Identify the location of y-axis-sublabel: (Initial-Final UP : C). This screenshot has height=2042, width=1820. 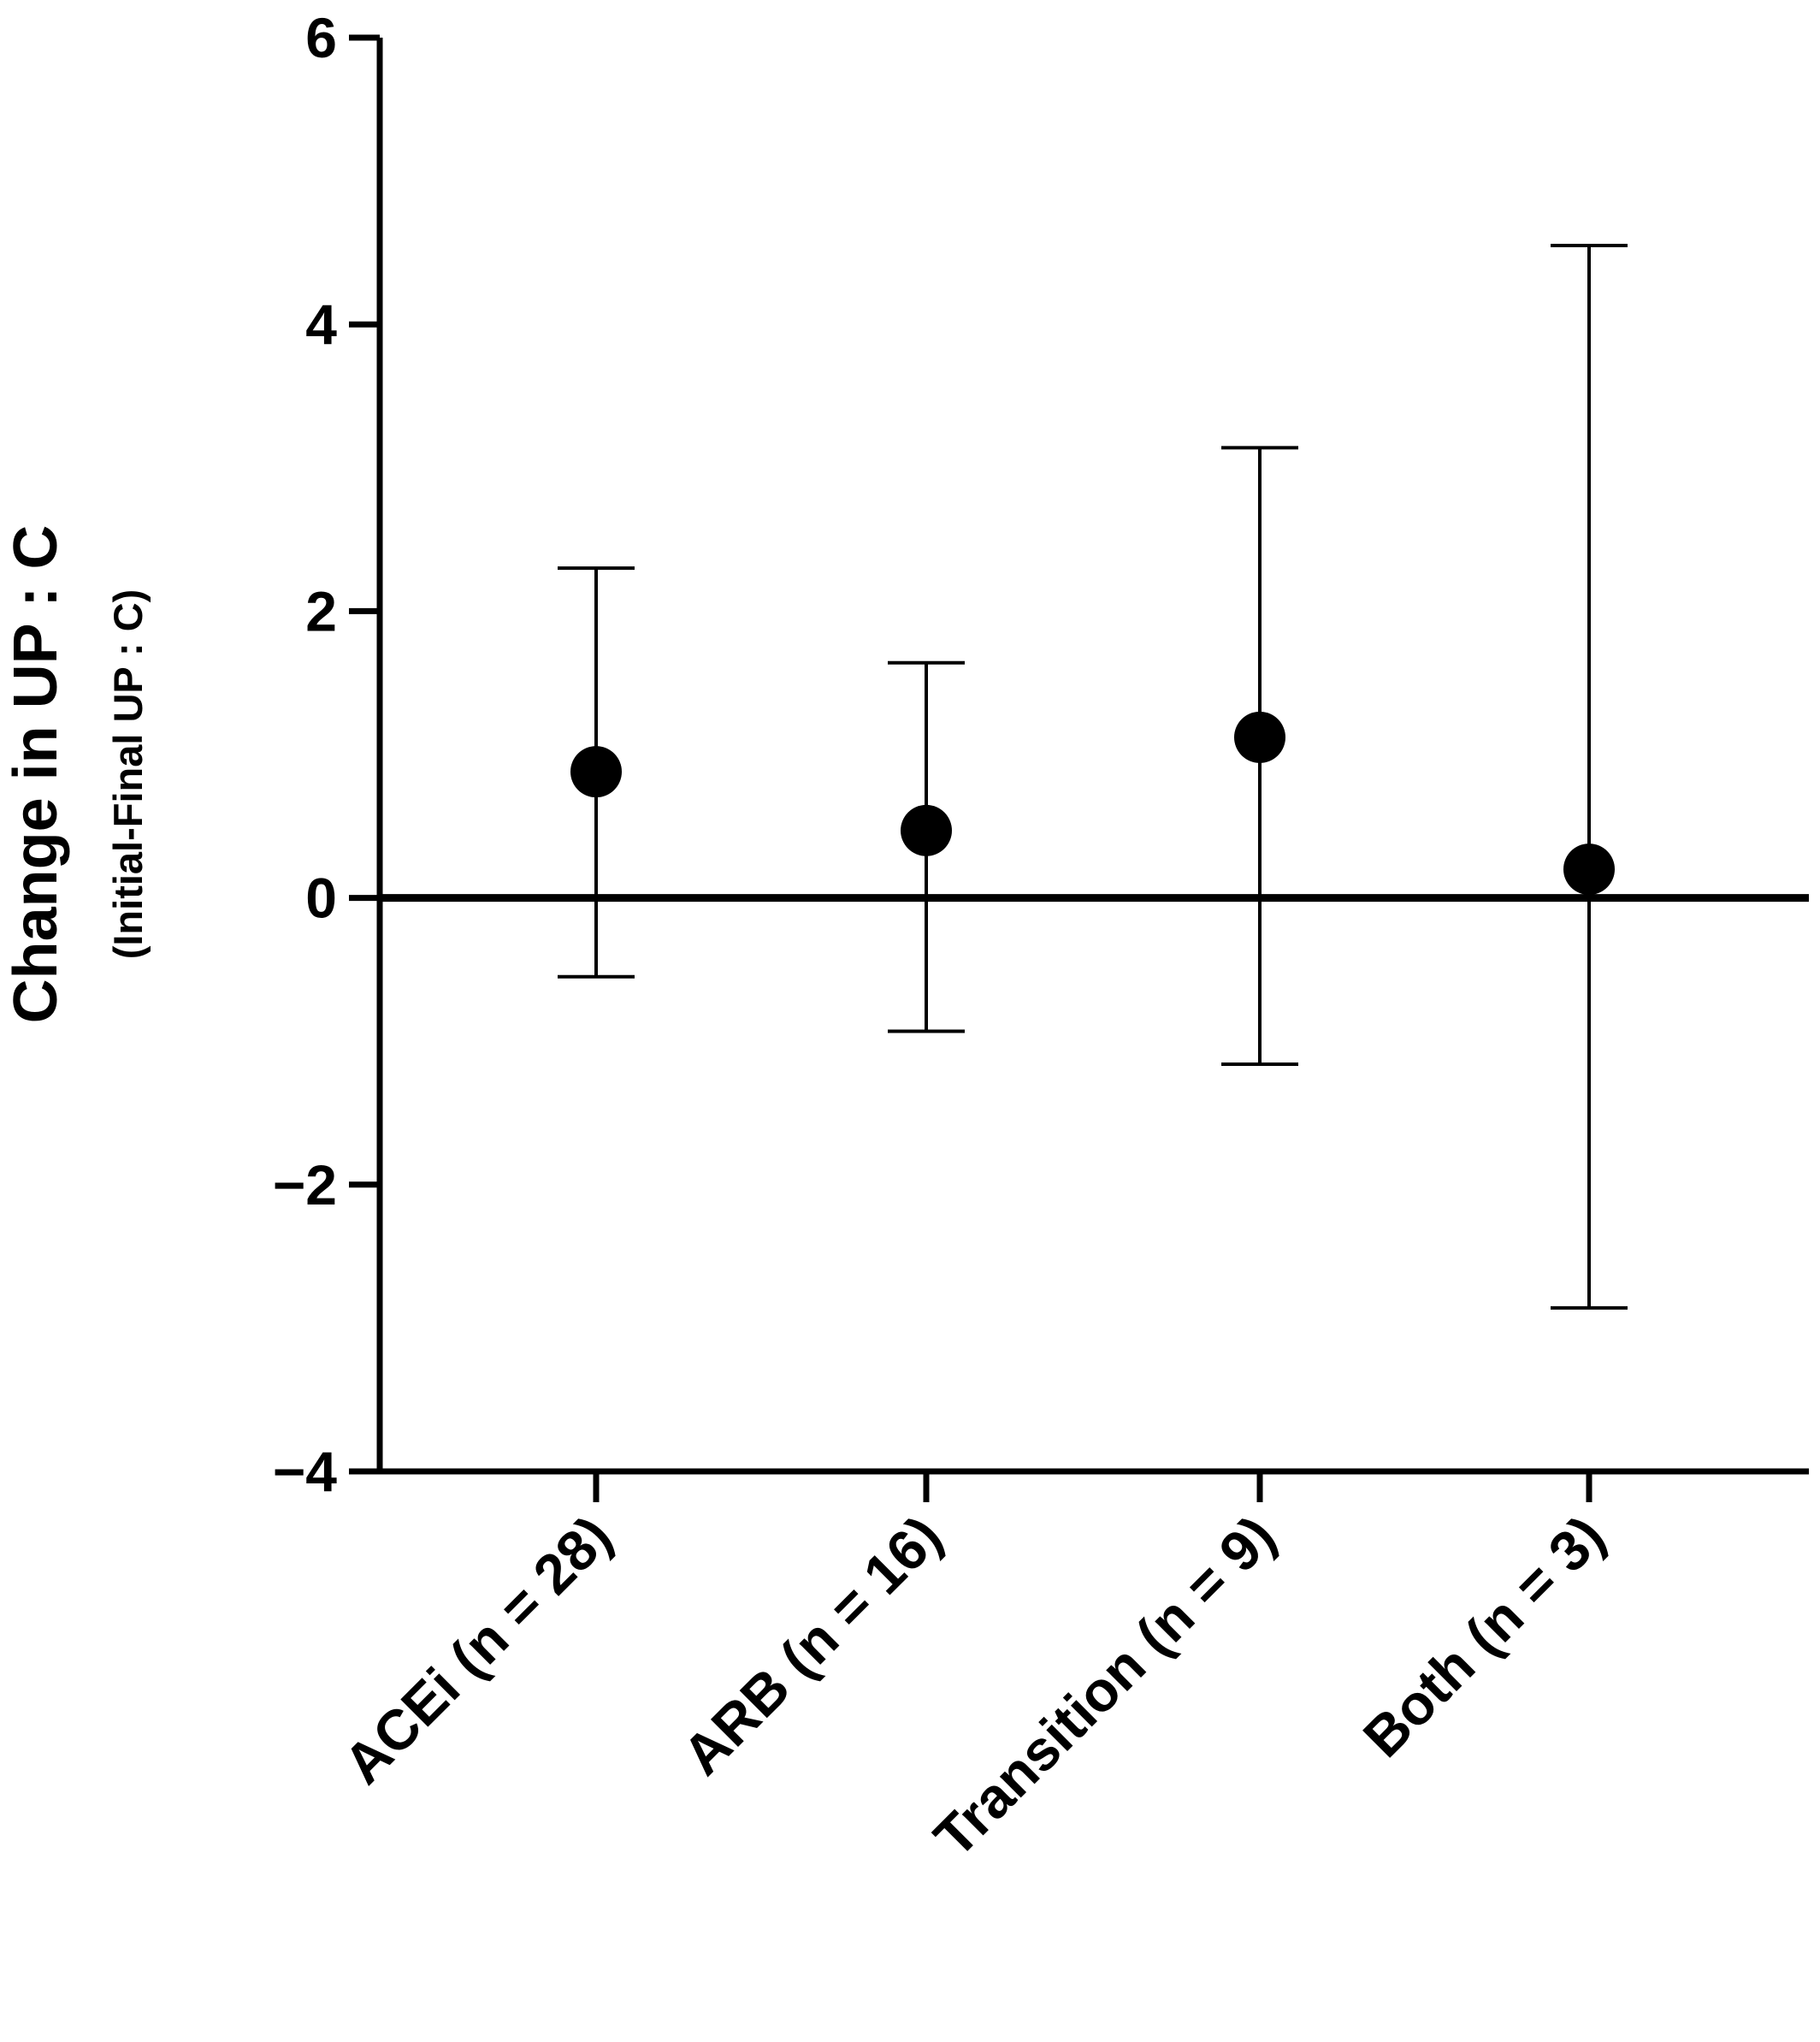
(128, 774).